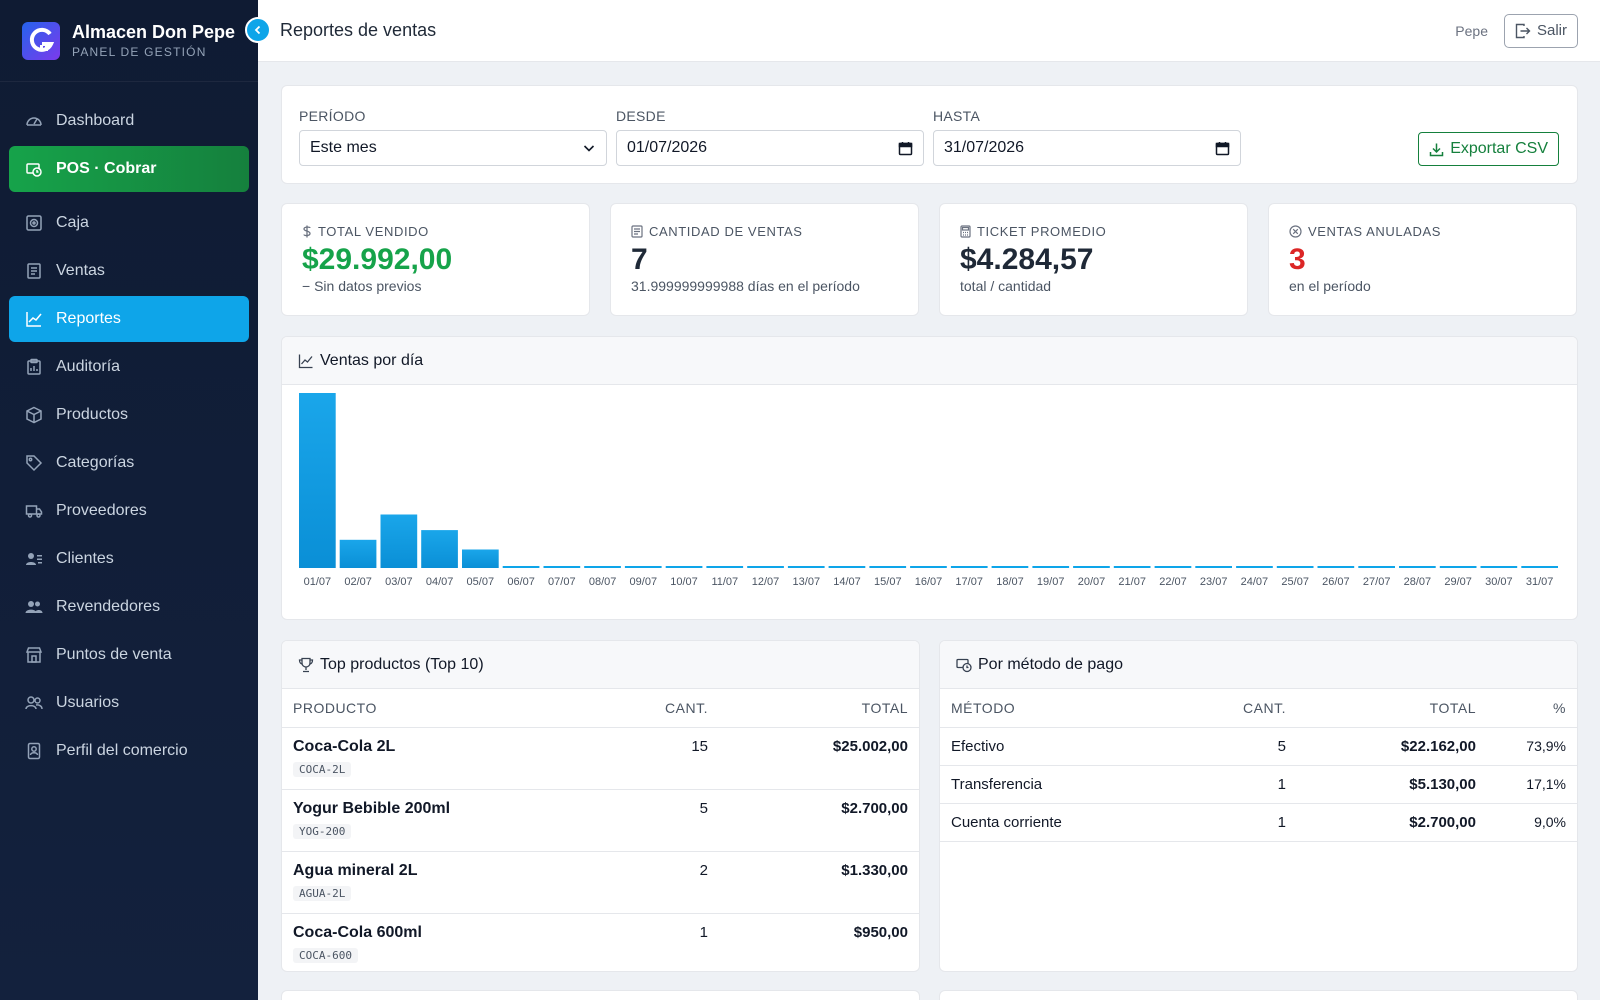  What do you see at coordinates (258, 30) in the screenshot?
I see `sidebar-collapse-button` at bounding box center [258, 30].